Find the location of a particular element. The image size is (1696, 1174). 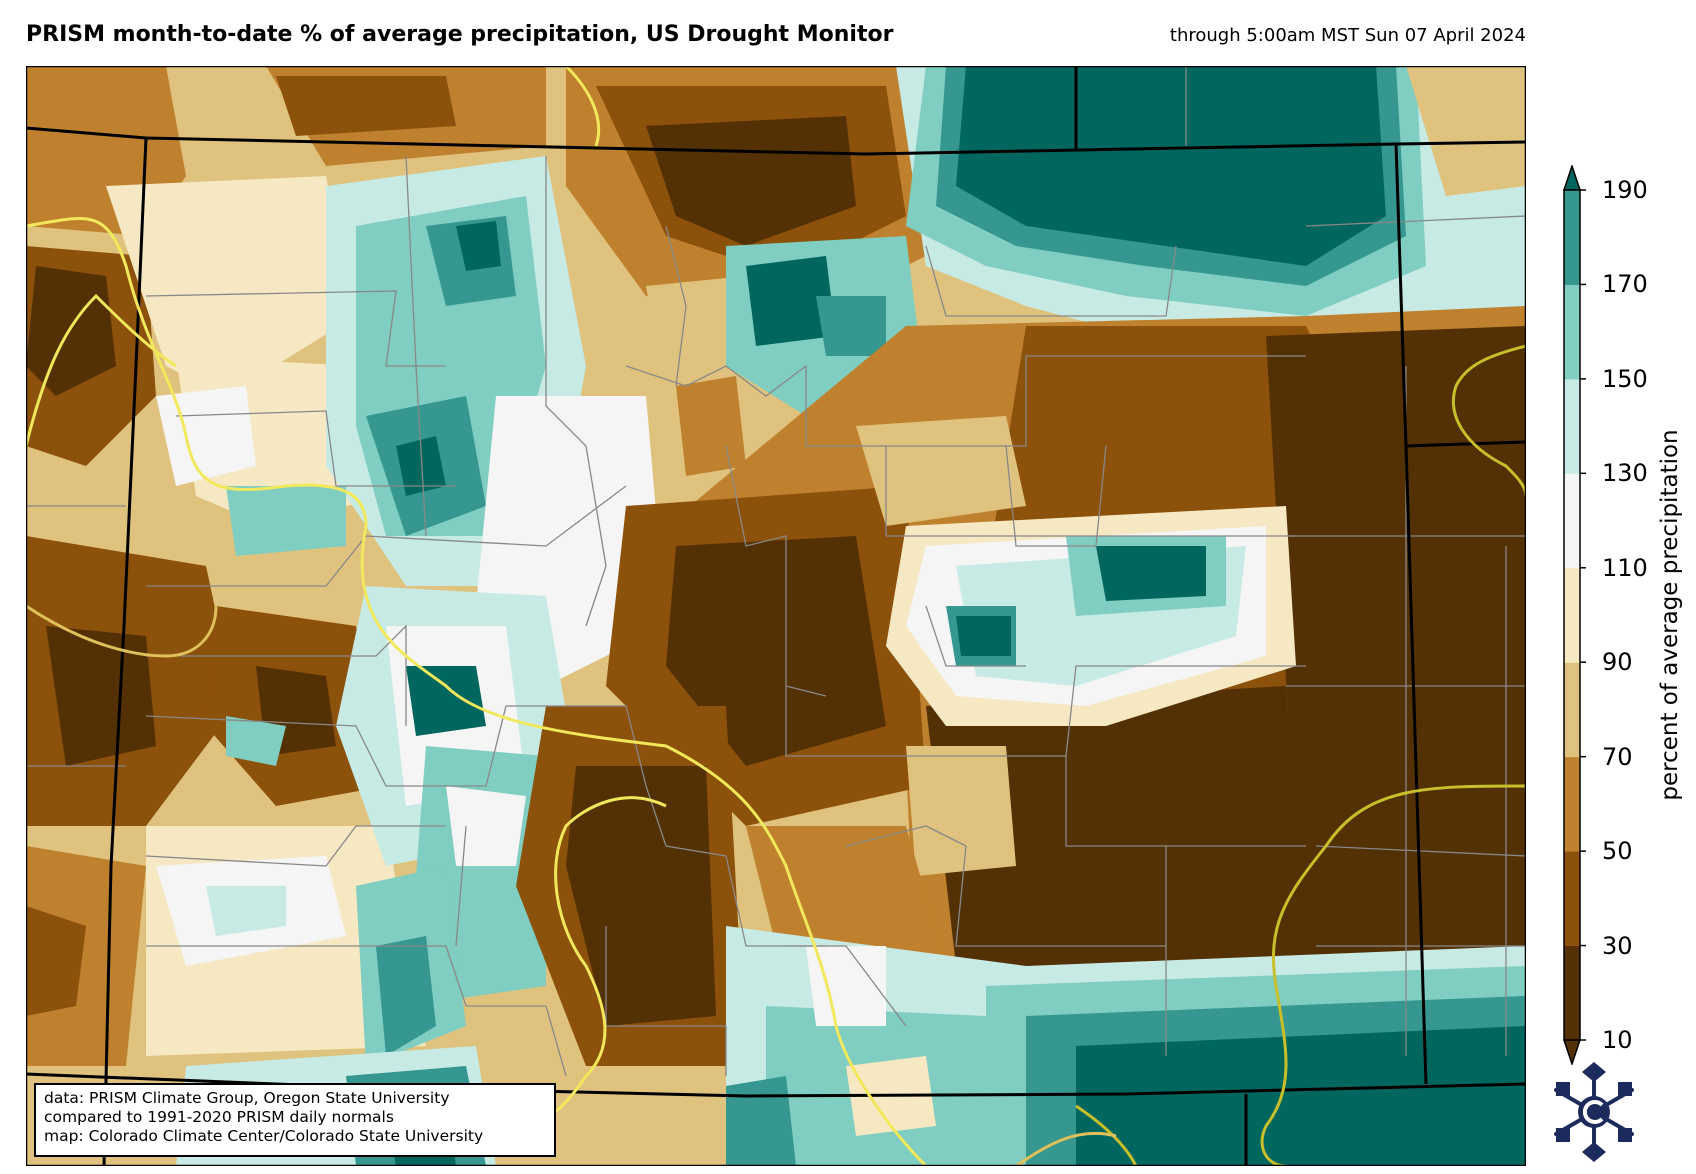

colorbar-outline is located at coordinates (1572, 615).